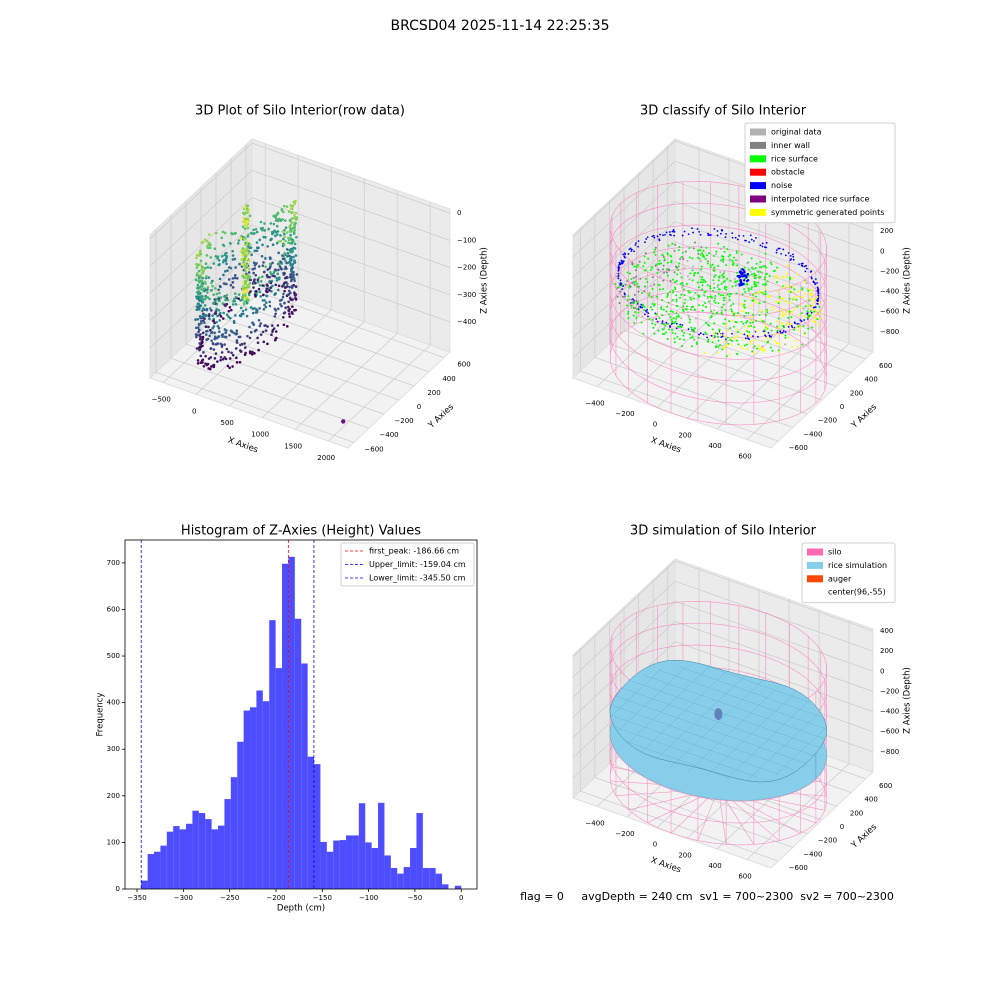  Describe the element at coordinates (885, 786) in the screenshot. I see `y-tick-label: 600` at that location.